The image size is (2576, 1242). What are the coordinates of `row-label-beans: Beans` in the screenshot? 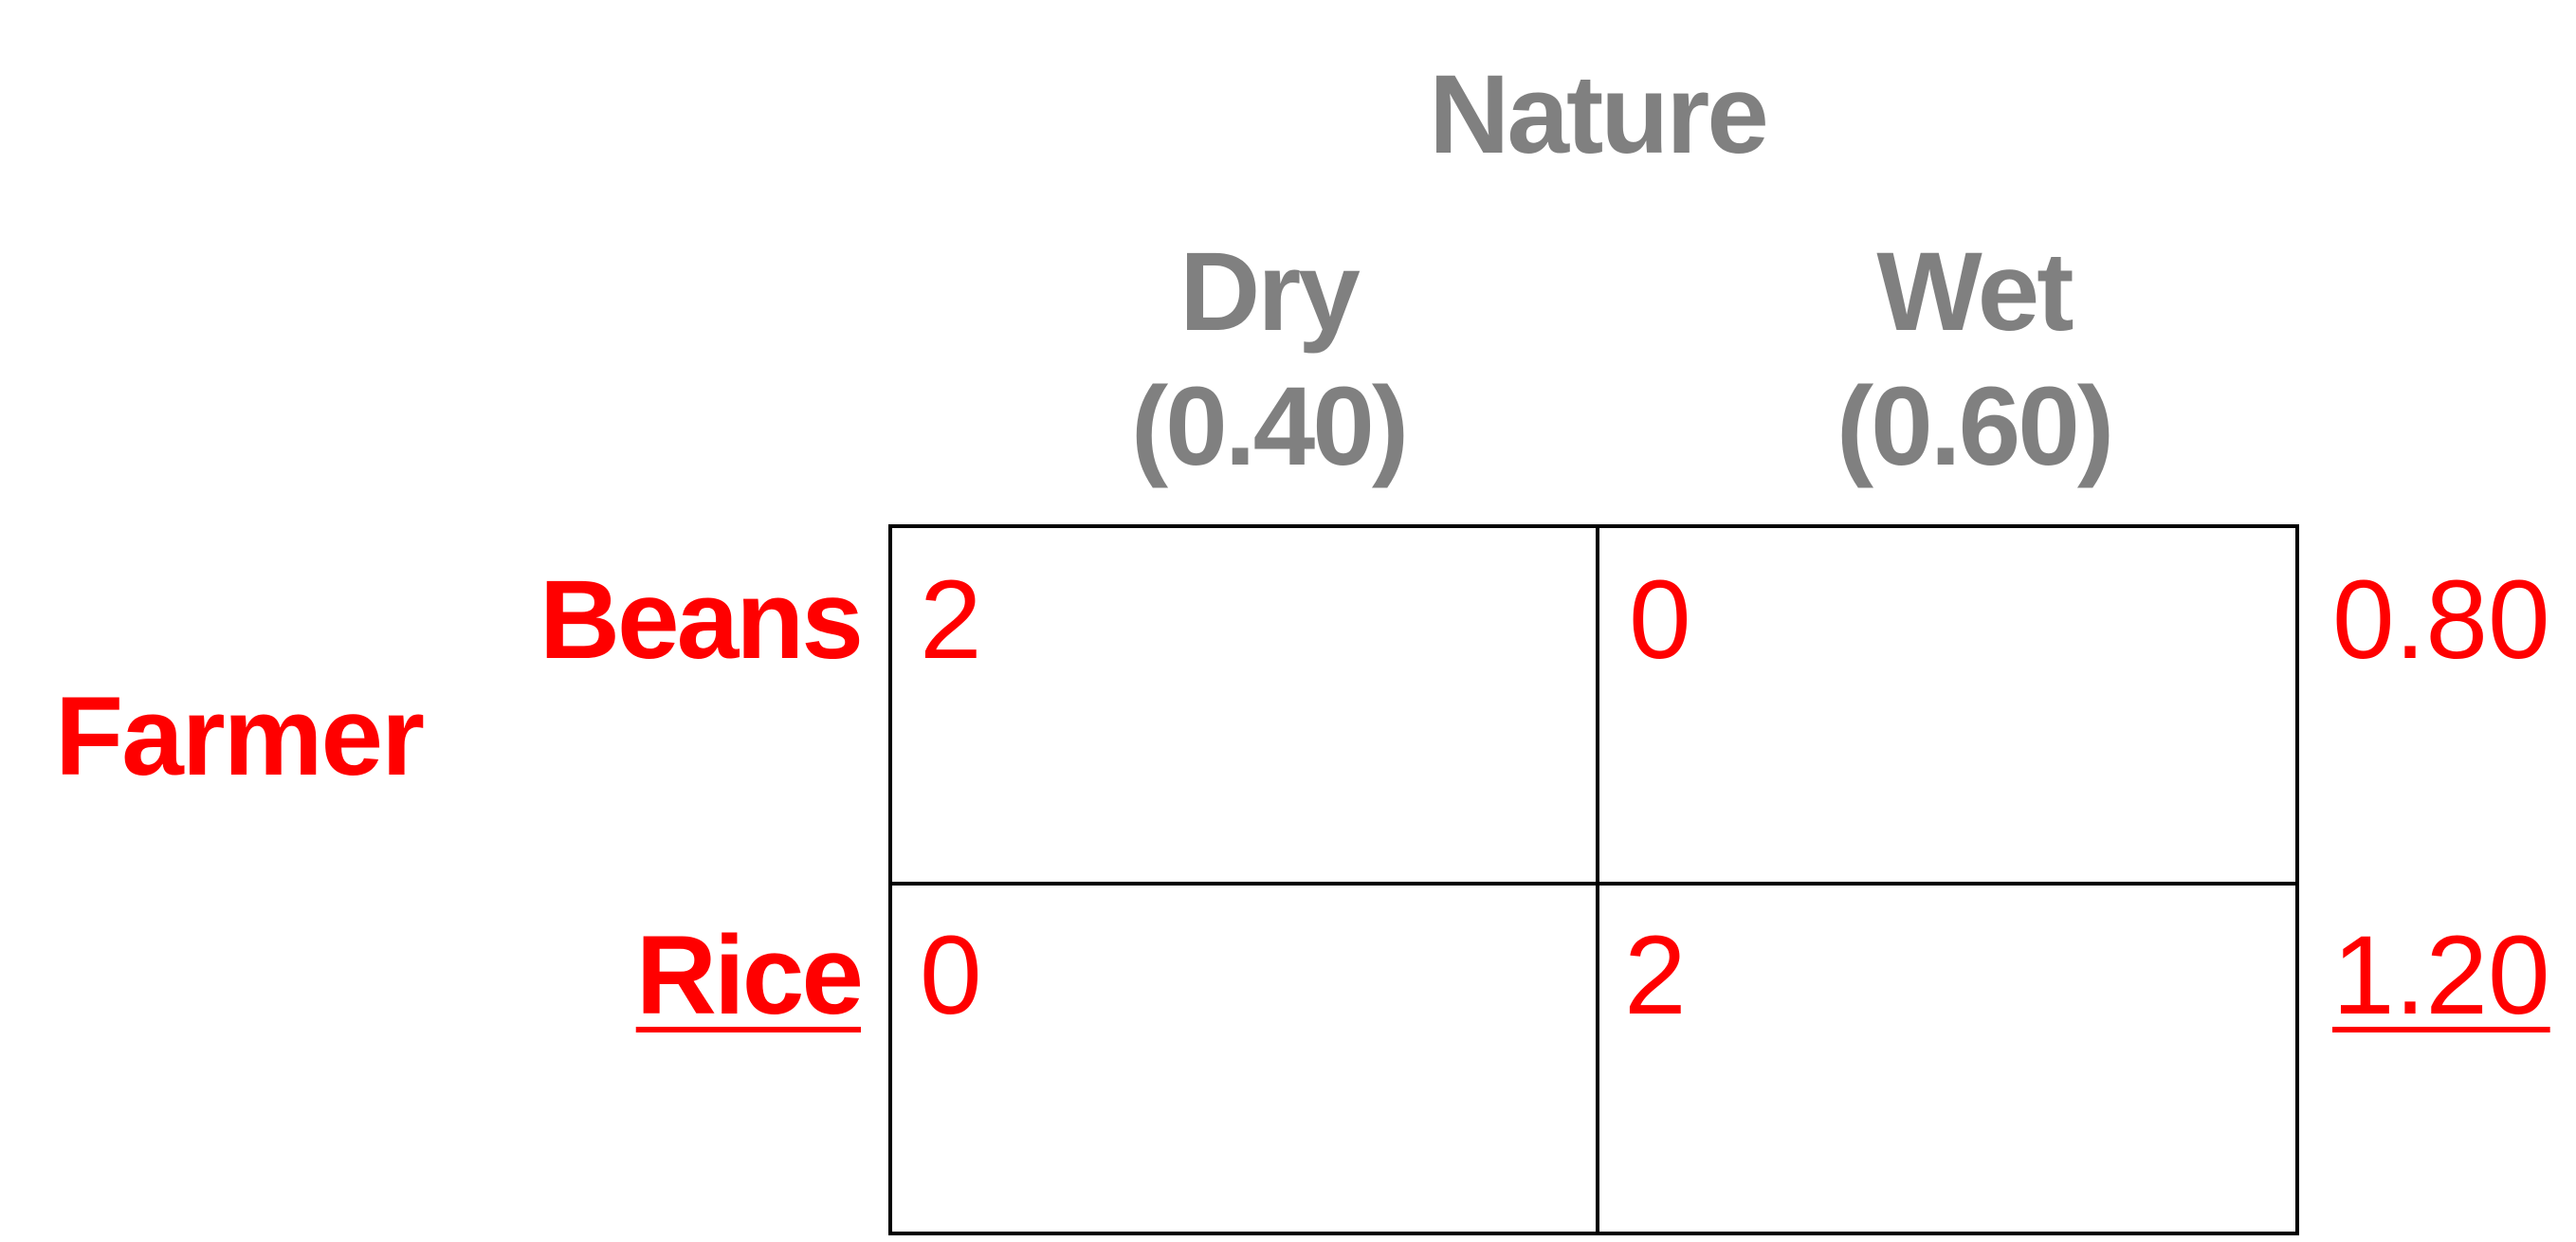 It's located at (673, 620).